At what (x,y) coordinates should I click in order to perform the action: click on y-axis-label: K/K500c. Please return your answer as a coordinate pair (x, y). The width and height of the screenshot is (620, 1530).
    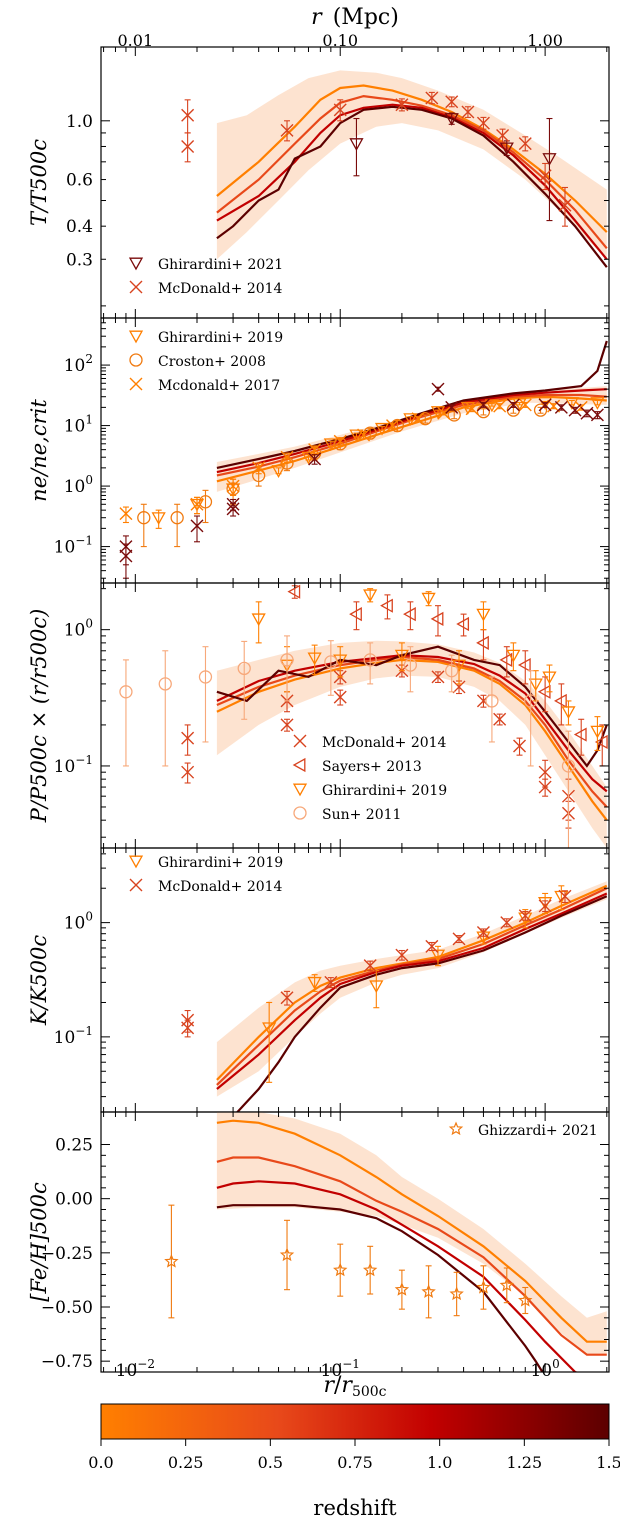
    Looking at the image, I should click on (39, 981).